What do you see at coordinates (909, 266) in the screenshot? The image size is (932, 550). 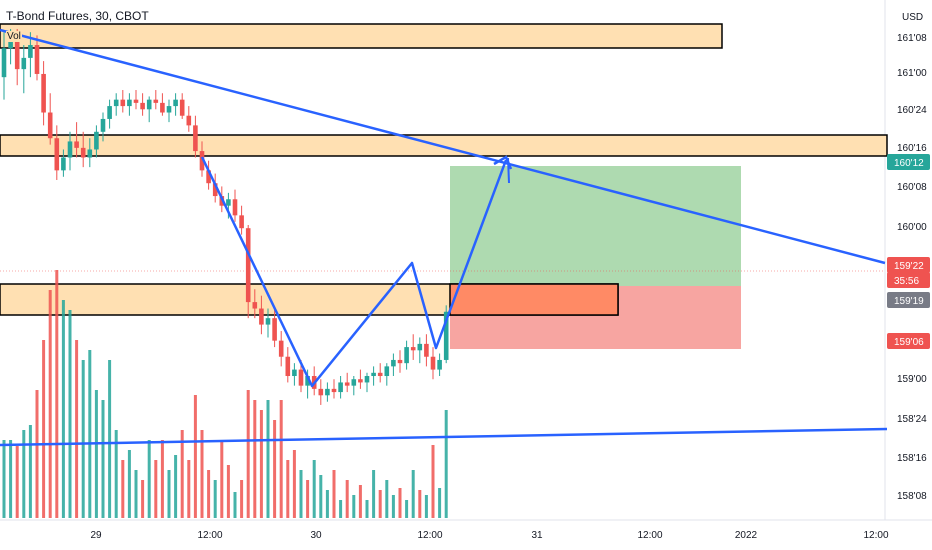 I see `price-tag-label: 159'22` at bounding box center [909, 266].